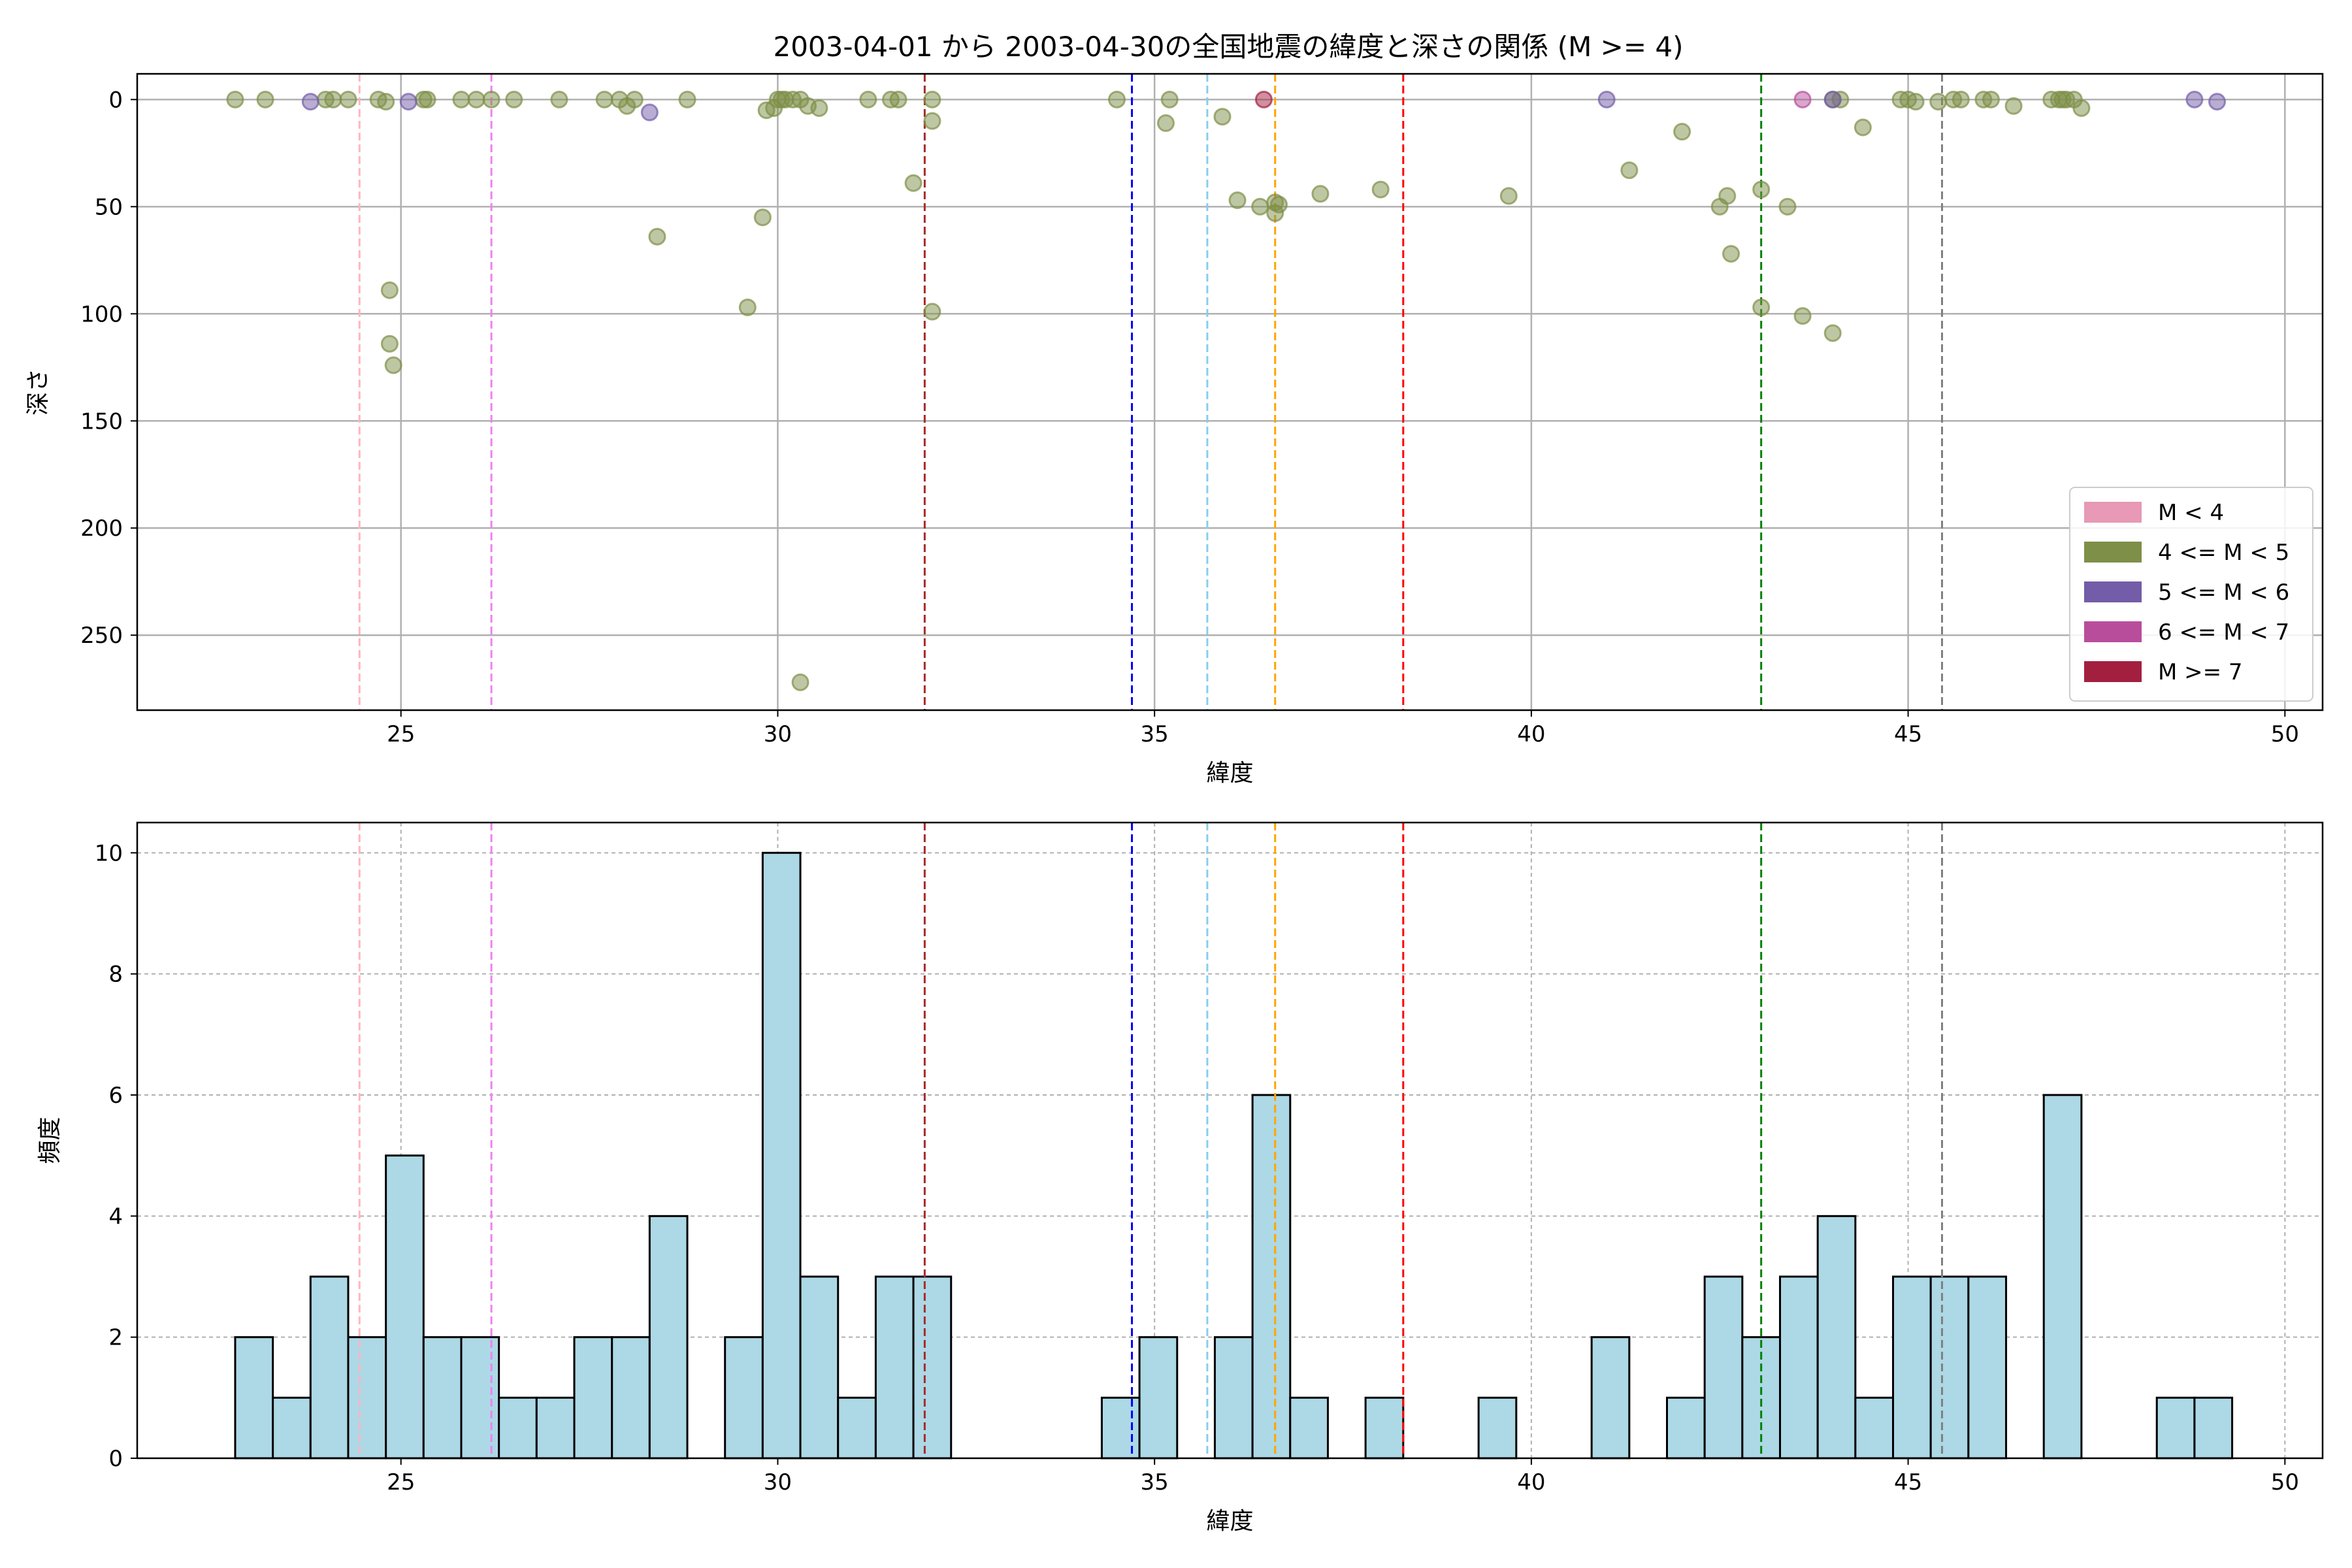 This screenshot has width=2352, height=1568. What do you see at coordinates (50, 1140) in the screenshot?
I see `histogram-y-axis-label: 頻度` at bounding box center [50, 1140].